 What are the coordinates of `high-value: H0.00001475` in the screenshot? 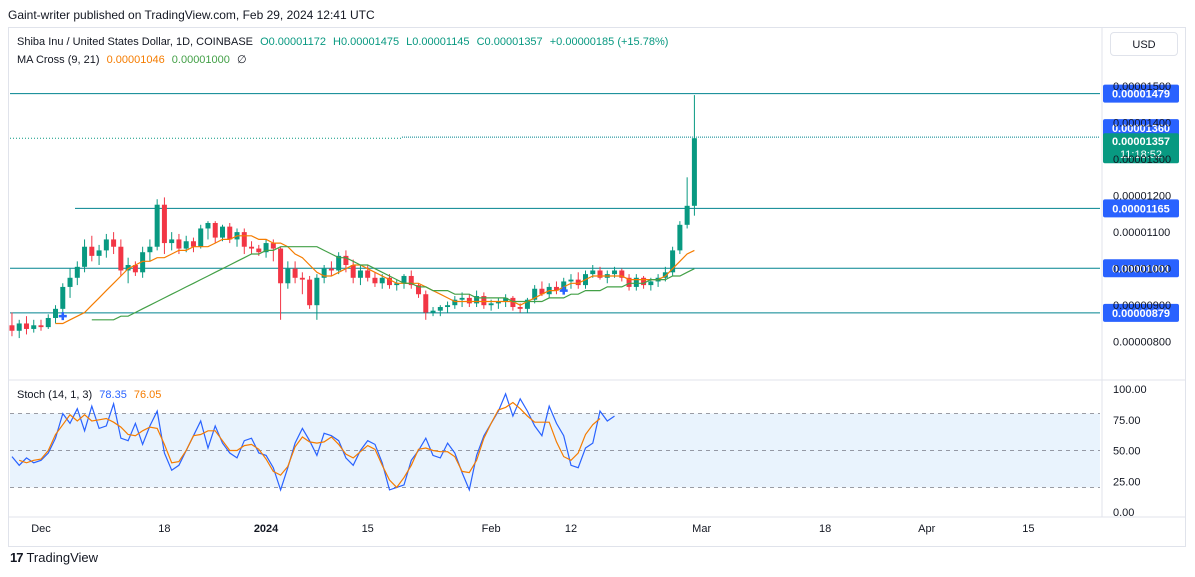 It's located at (366, 42).